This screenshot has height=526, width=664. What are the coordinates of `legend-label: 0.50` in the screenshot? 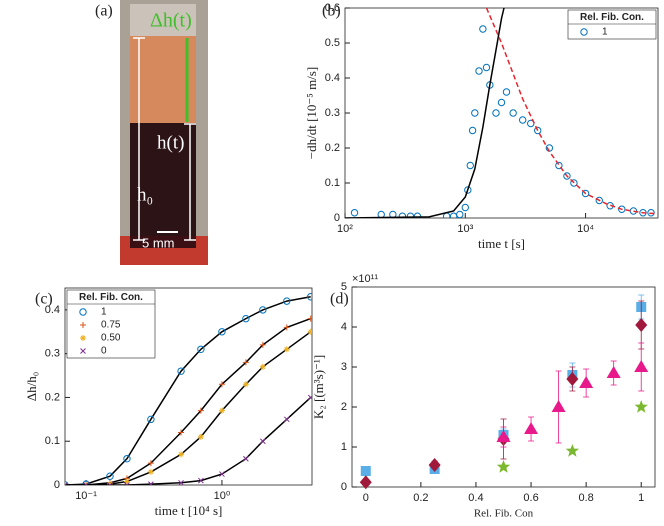 It's located at (111, 338).